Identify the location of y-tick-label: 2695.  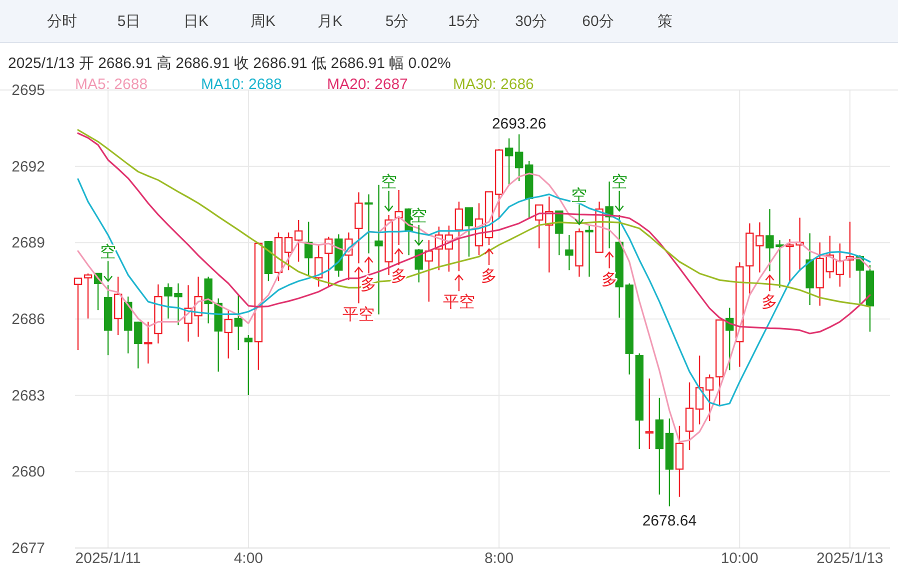
(28, 90).